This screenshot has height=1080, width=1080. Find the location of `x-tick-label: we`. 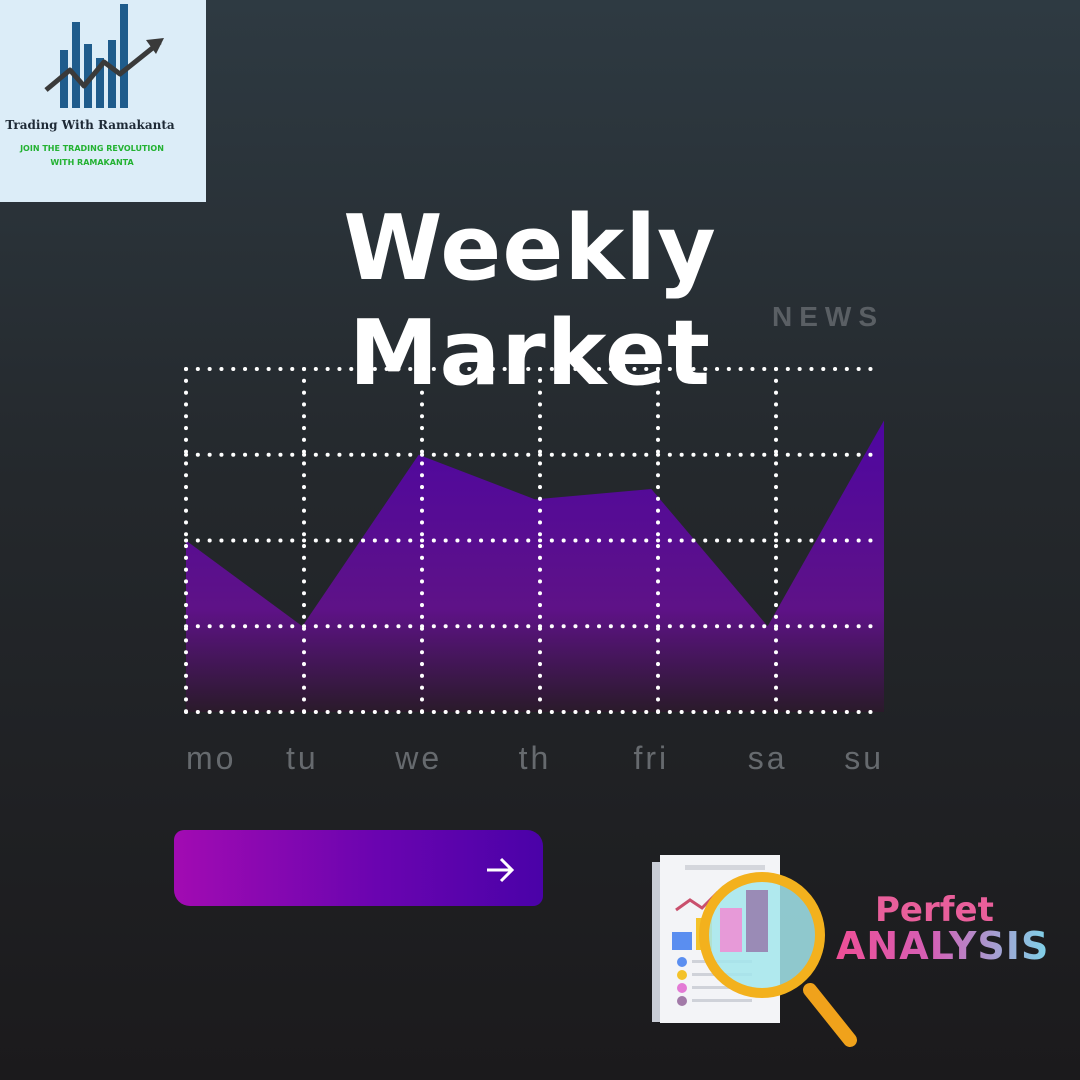

x-tick-label: we is located at coordinates (418, 758).